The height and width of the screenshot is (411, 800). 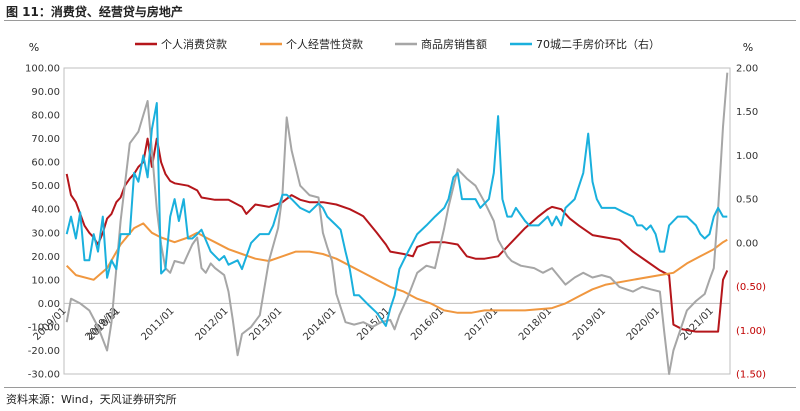 What do you see at coordinates (751, 331) in the screenshot?
I see `right-tick-label: (1.00)` at bounding box center [751, 331].